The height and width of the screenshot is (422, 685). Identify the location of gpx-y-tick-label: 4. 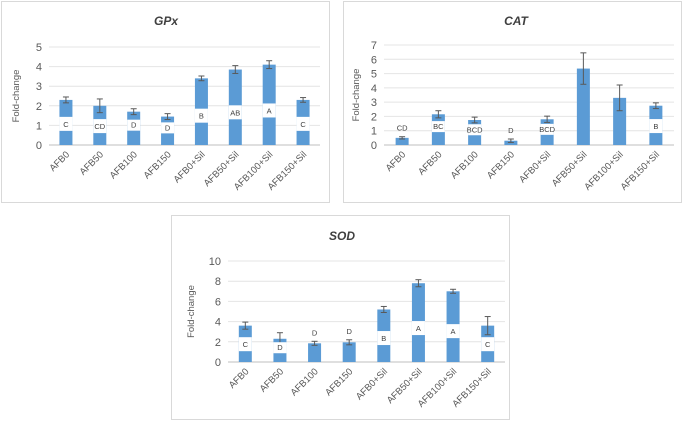
(39, 68).